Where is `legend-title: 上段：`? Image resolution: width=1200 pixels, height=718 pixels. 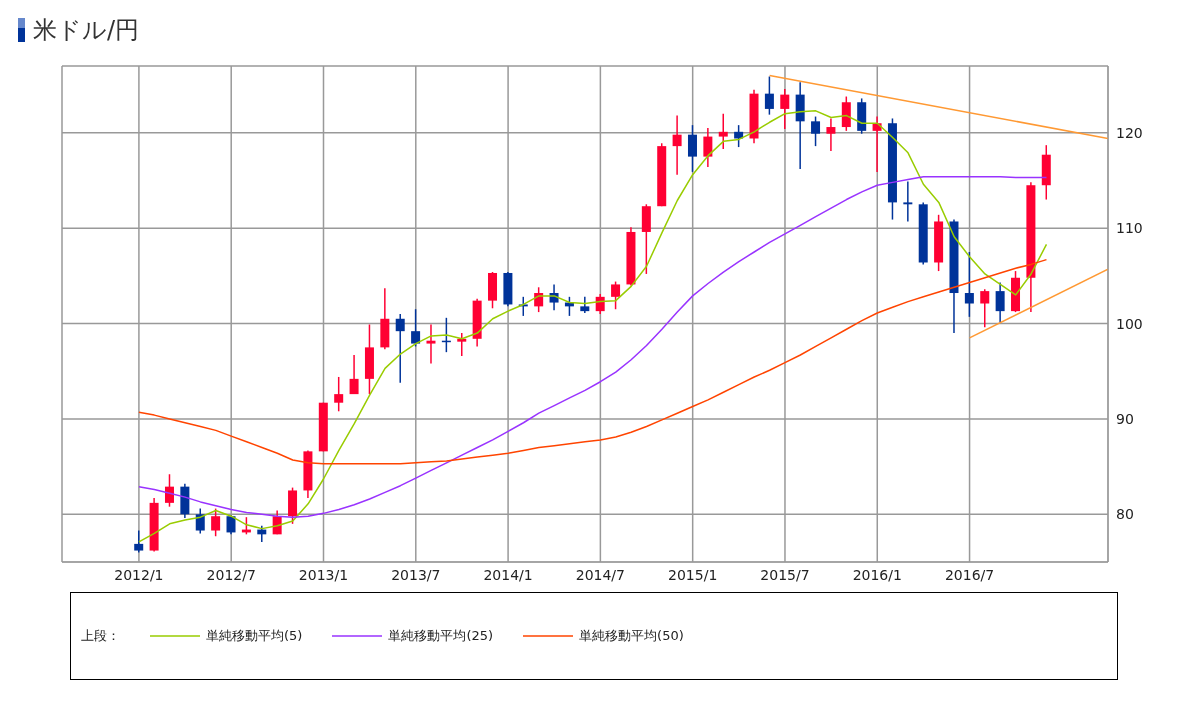
legend-title: 上段： is located at coordinates (100, 636).